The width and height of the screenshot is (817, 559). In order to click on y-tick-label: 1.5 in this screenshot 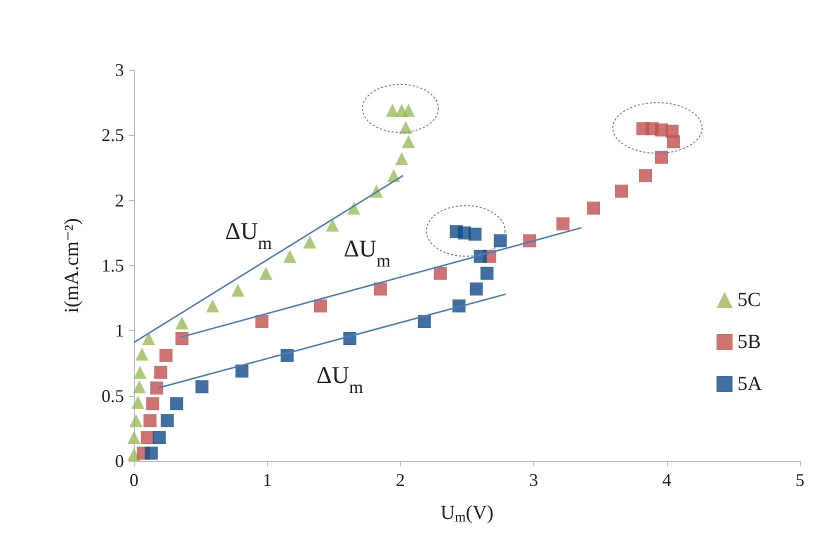, I will do `click(113, 266)`.